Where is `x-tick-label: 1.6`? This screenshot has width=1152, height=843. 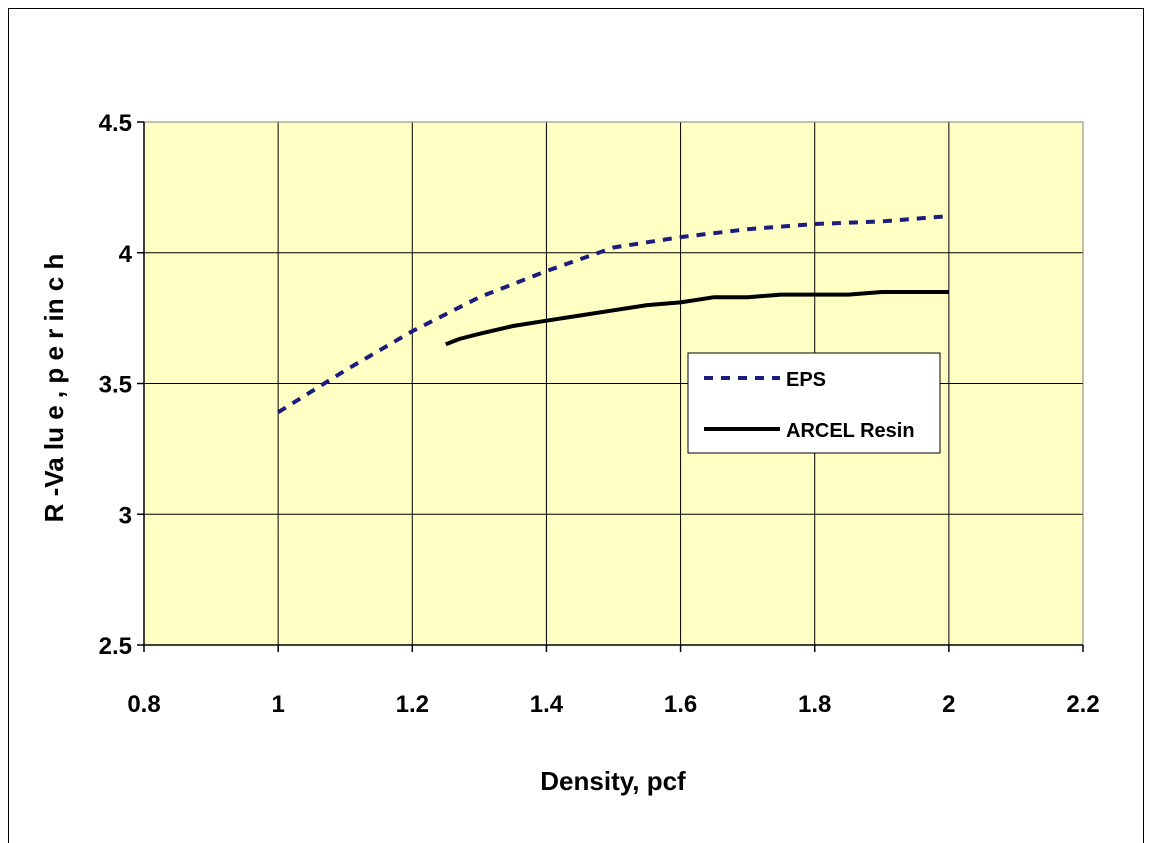 x-tick-label: 1.6 is located at coordinates (680, 704).